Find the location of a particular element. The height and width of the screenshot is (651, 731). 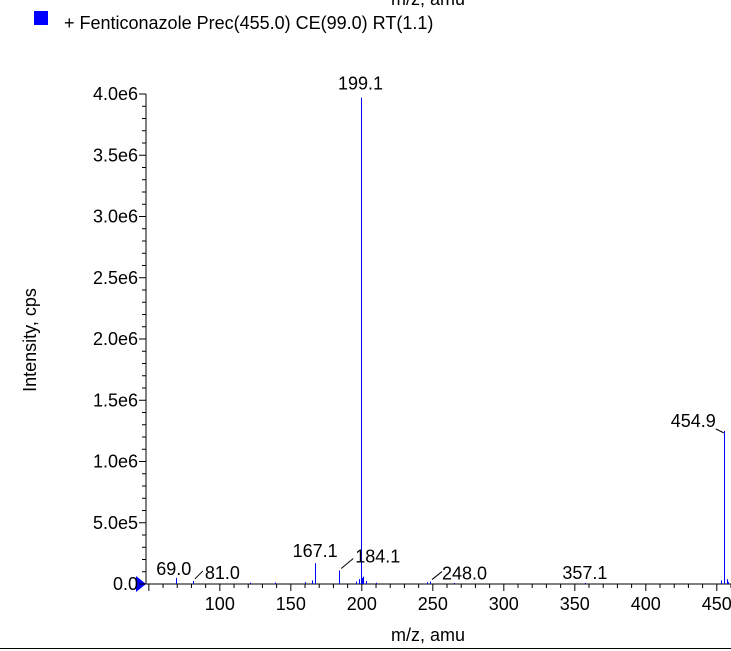

peak-label: 81.0 is located at coordinates (222, 573).